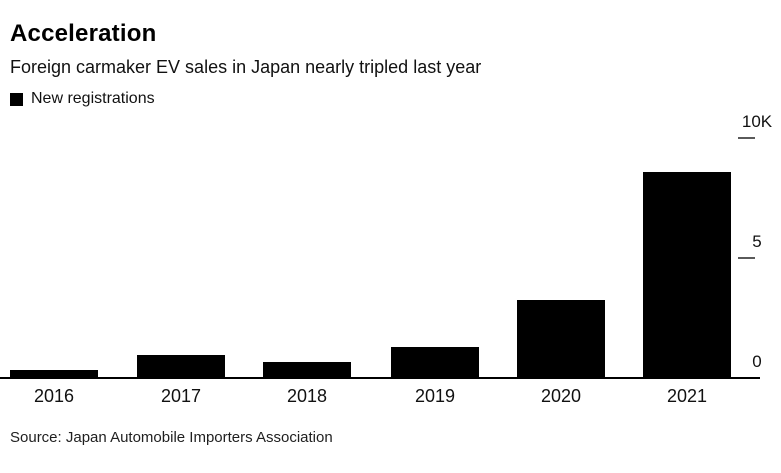  I want to click on legend-label: New registrations, so click(93, 98).